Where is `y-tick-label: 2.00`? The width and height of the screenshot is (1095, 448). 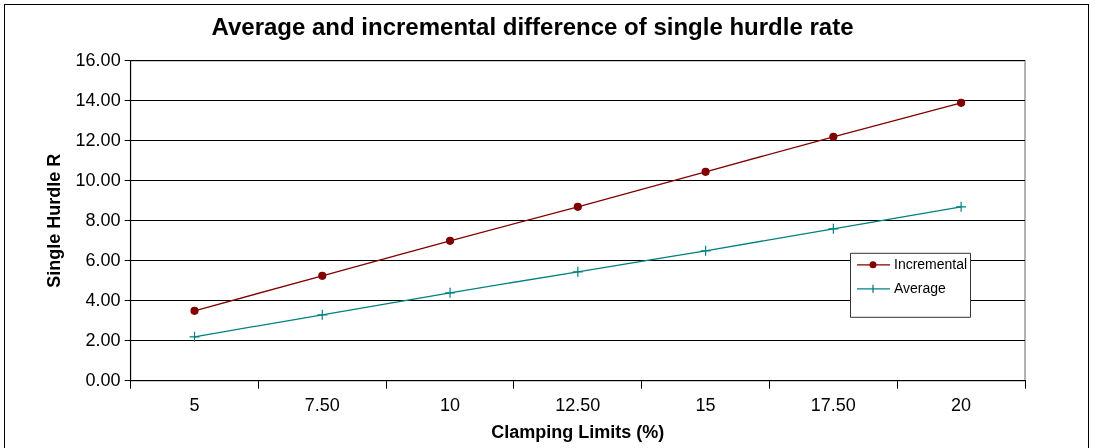
y-tick-label: 2.00 is located at coordinates (103, 339).